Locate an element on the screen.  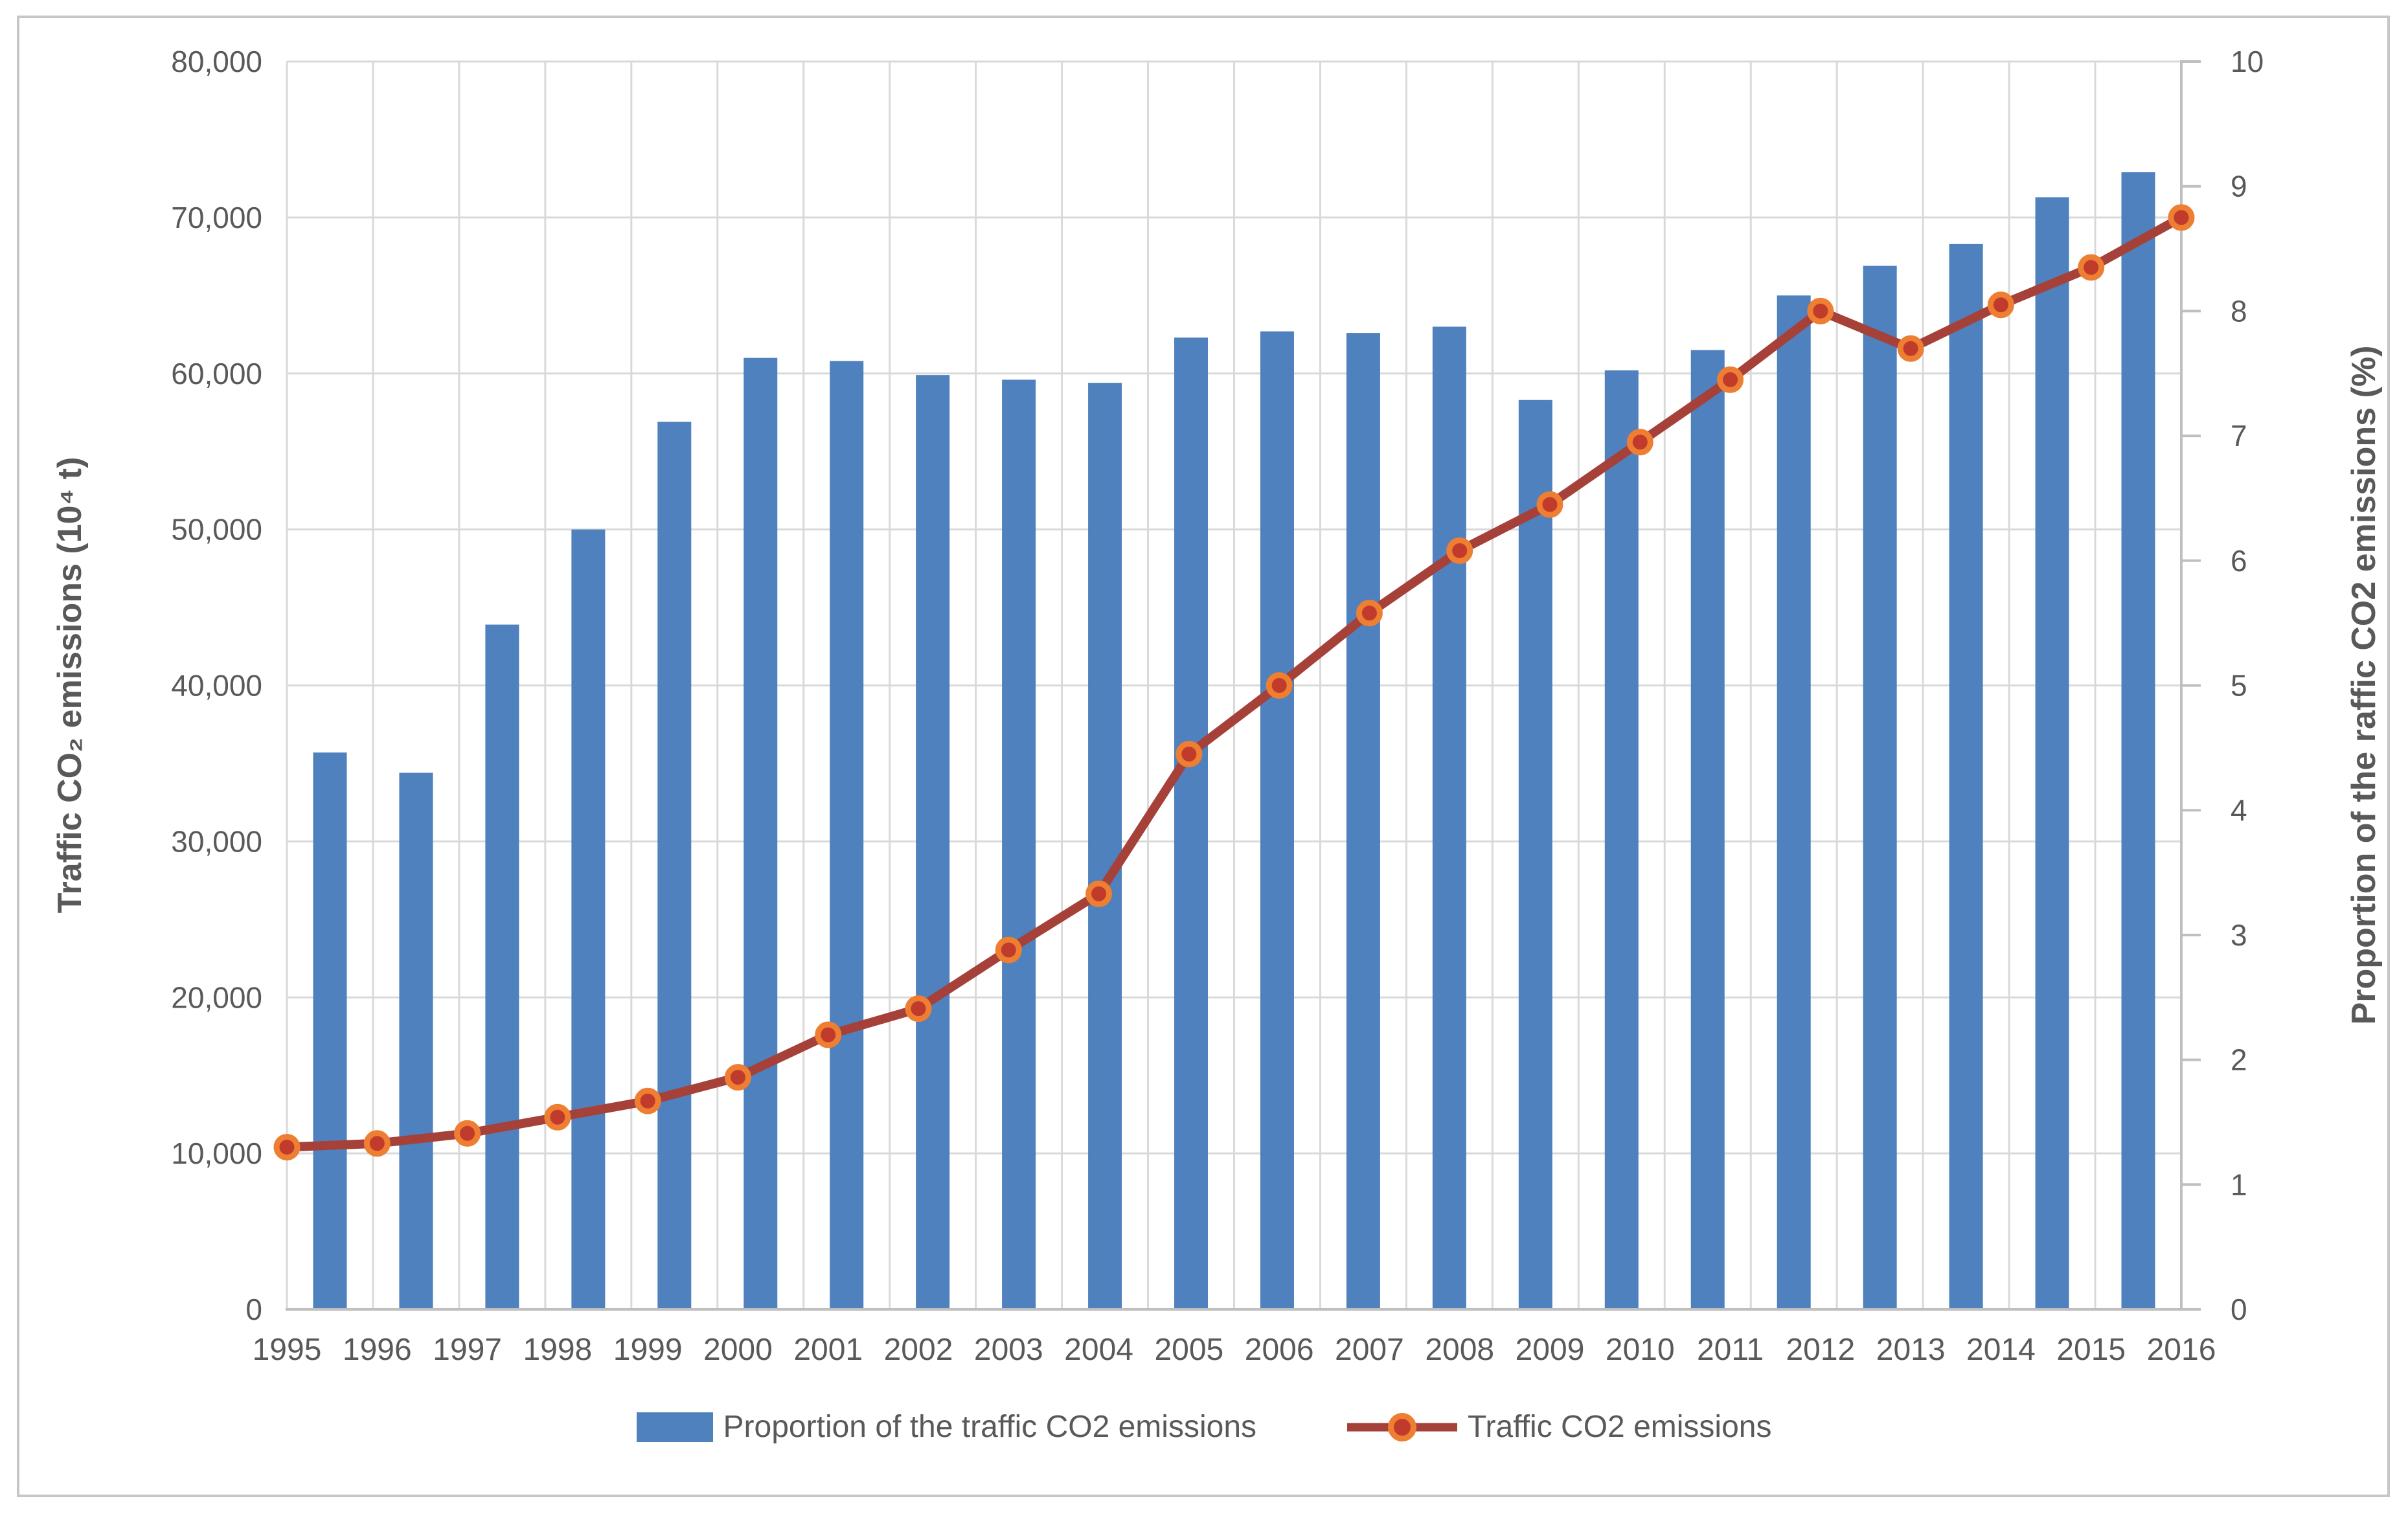
x-axis-tick-label: 1999 is located at coordinates (648, 1350).